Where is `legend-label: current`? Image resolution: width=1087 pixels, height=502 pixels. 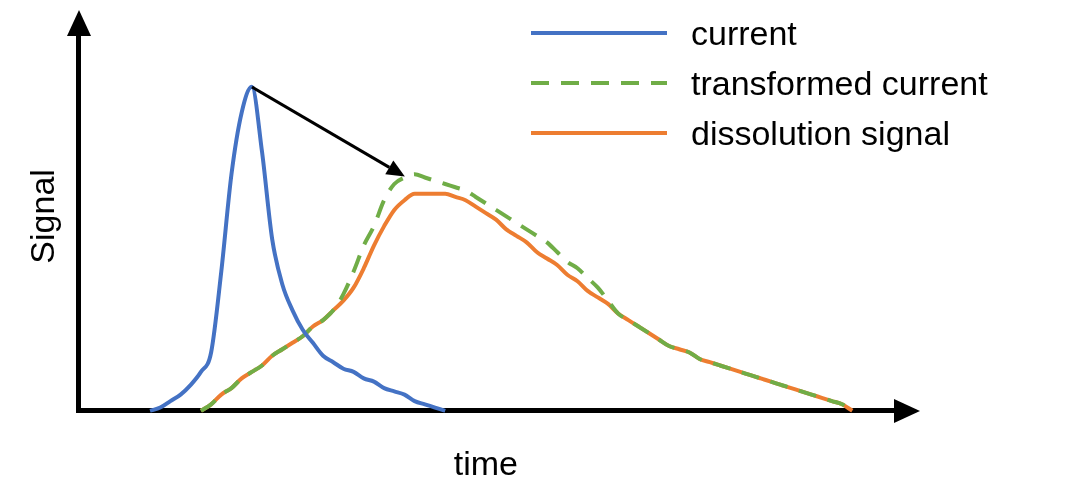
legend-label: current is located at coordinates (744, 33).